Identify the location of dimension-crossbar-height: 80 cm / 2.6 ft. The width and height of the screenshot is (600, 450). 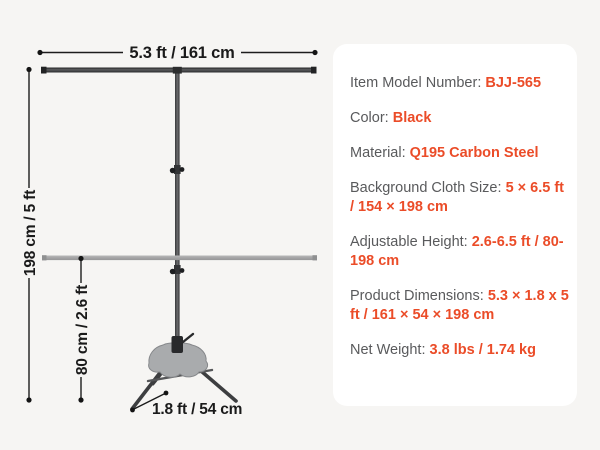
(82, 329).